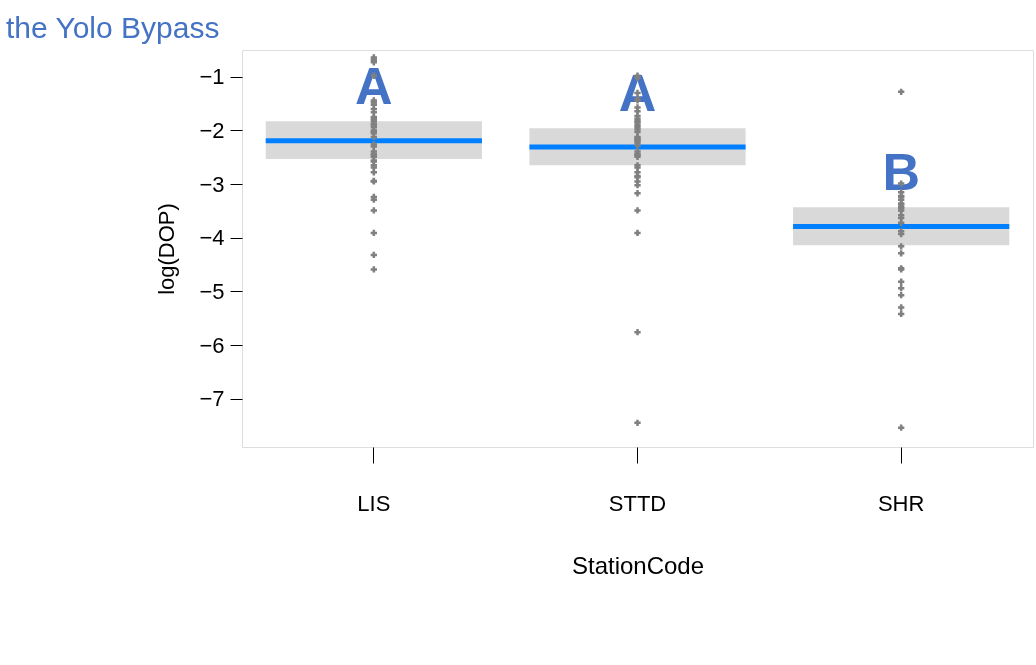  Describe the element at coordinates (212, 184) in the screenshot. I see `y-tick-label: −3` at that location.